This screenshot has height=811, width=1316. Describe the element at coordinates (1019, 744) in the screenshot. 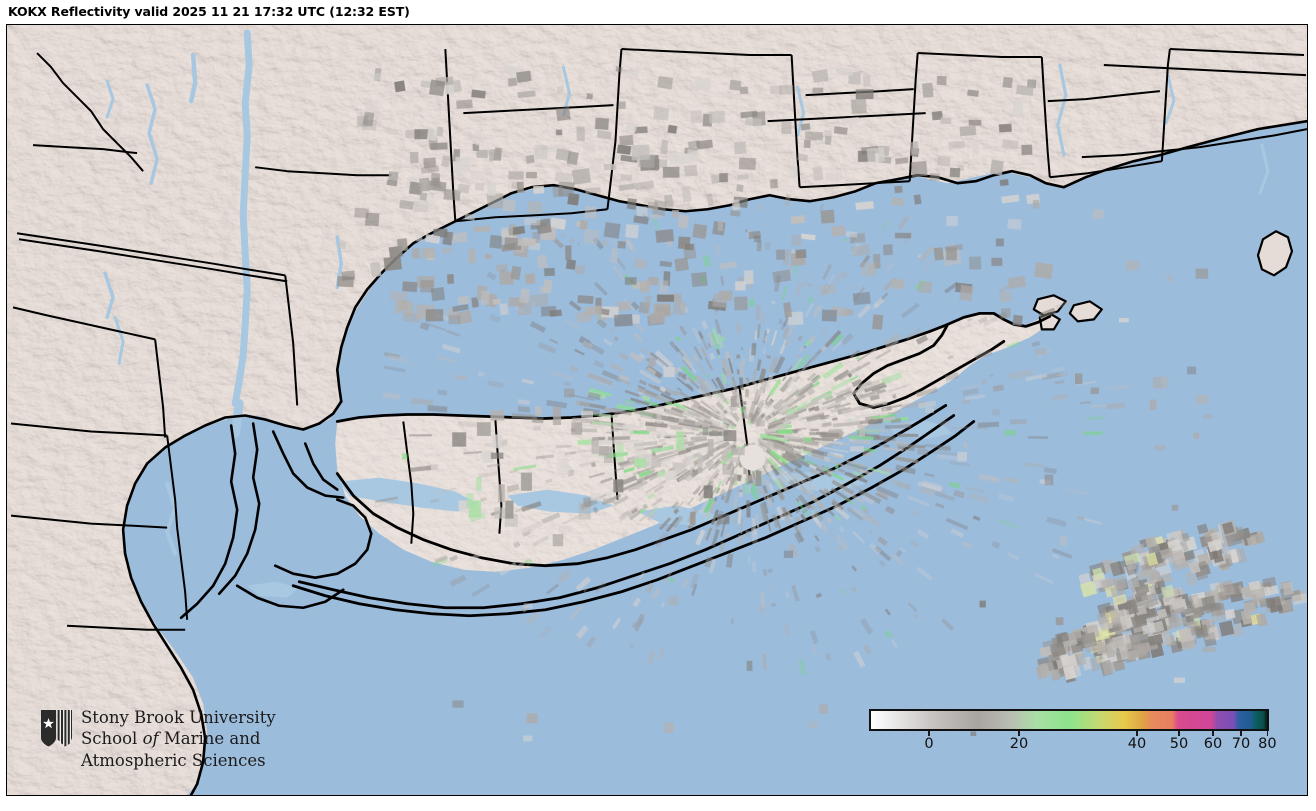

I see `colorbar-tick-label: 20` at that location.